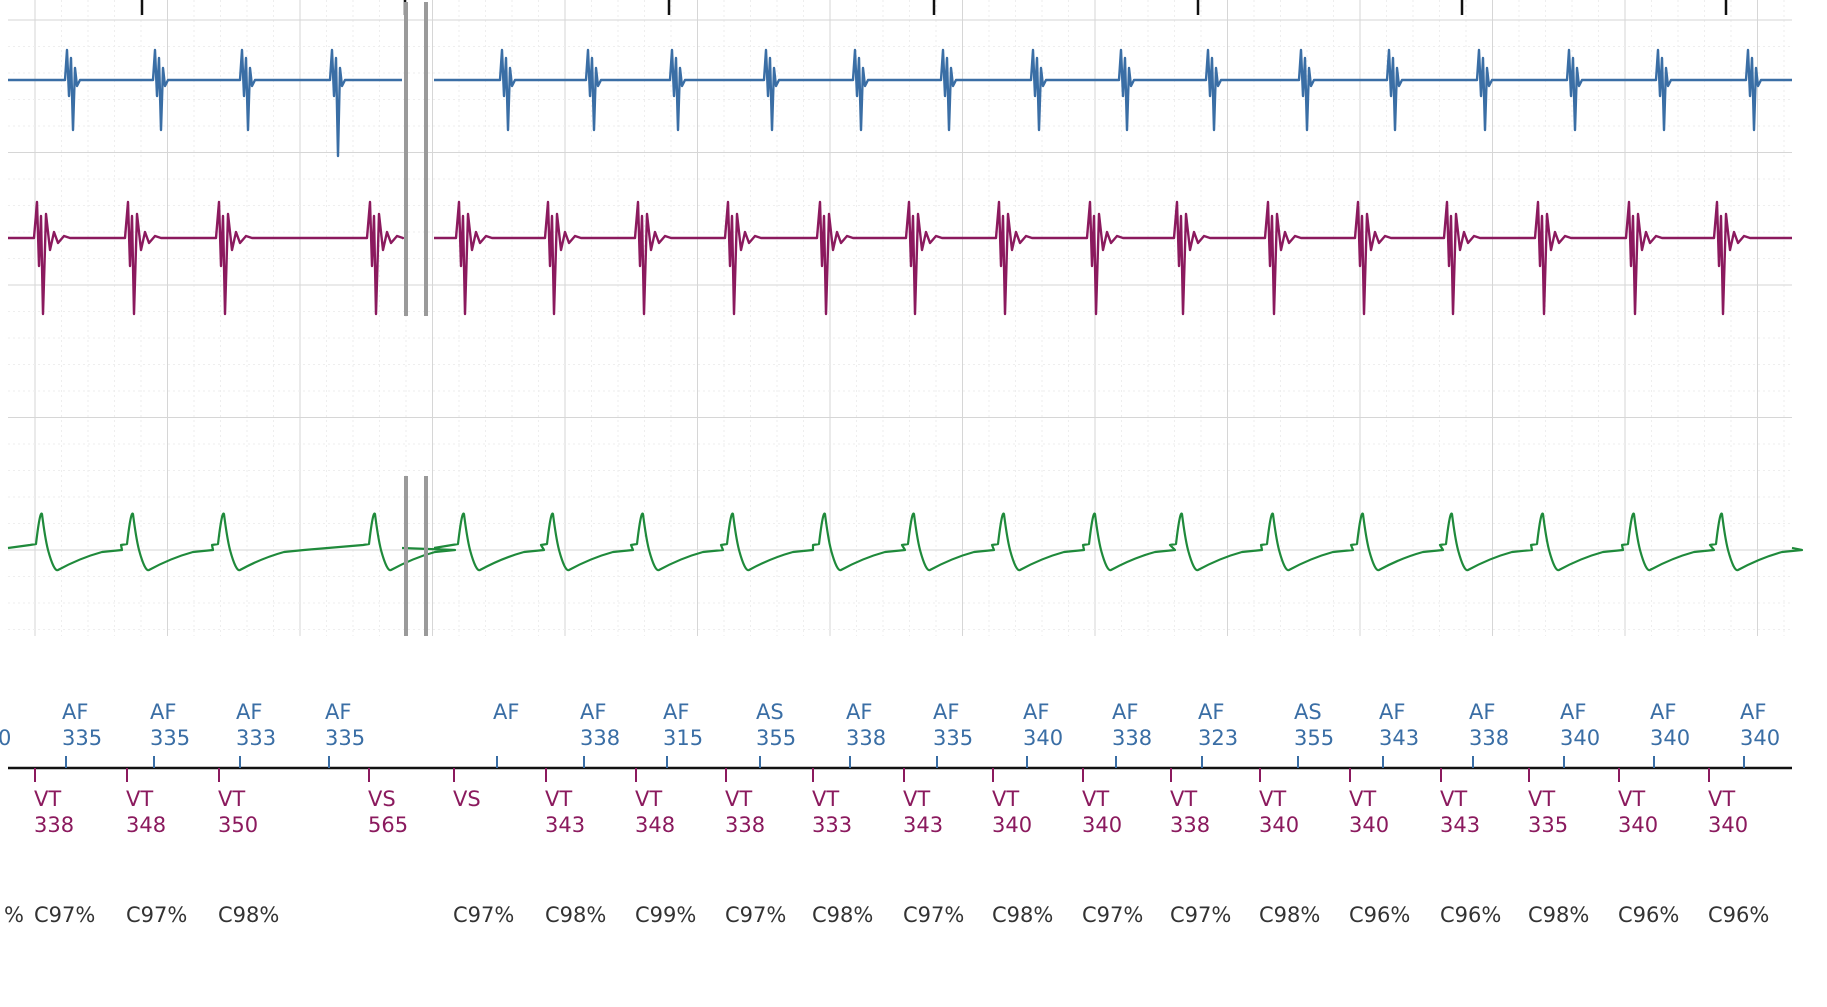  What do you see at coordinates (238, 825) in the screenshot?
I see `ventricular-marker-interval: 350` at bounding box center [238, 825].